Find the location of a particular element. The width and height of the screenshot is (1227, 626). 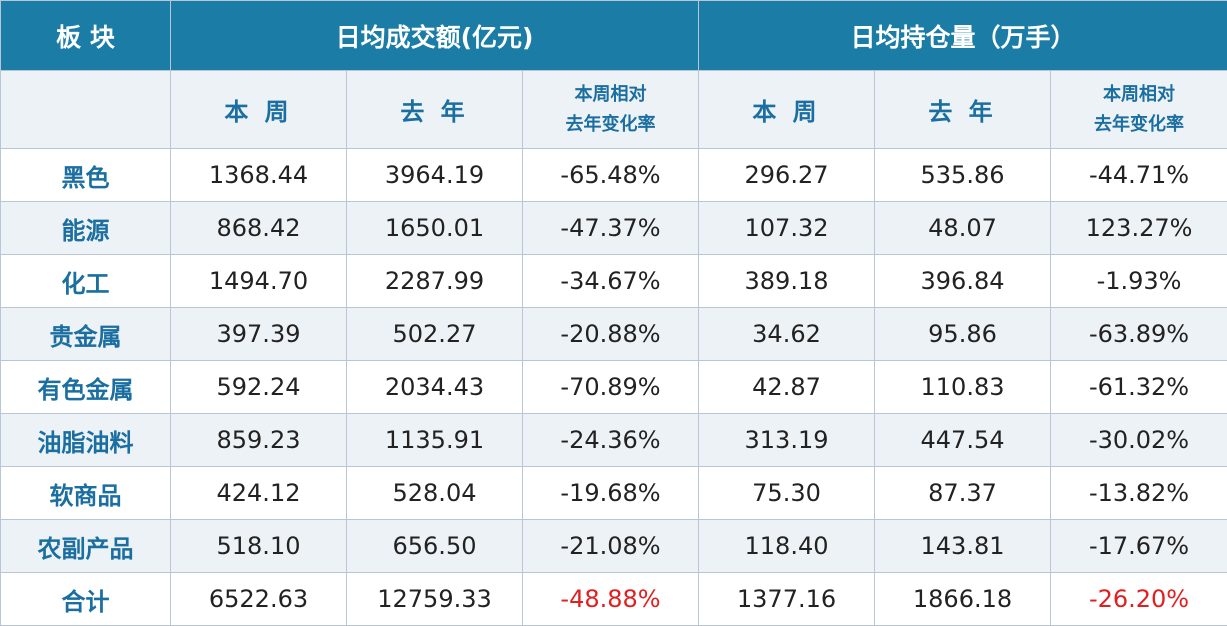

subheader-row: 本 周 去 年 本周相对 去年变化率 本 周 去 年 本周相对 去年变化率 is located at coordinates (614, 110).